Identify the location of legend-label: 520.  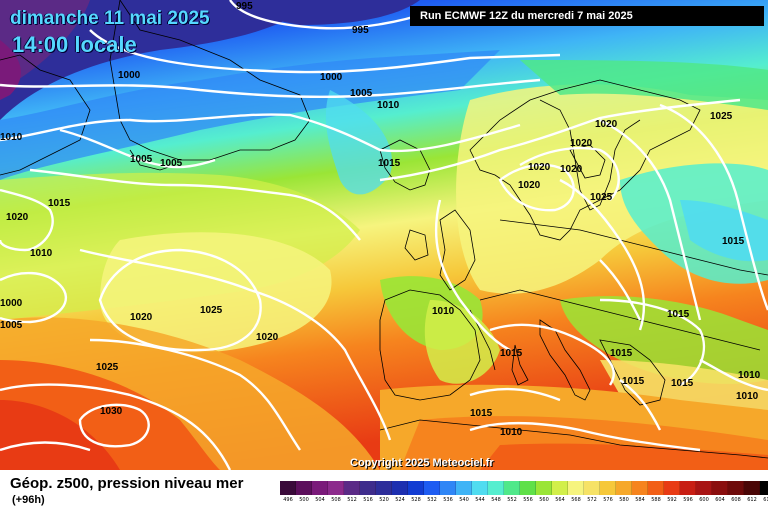
(384, 500).